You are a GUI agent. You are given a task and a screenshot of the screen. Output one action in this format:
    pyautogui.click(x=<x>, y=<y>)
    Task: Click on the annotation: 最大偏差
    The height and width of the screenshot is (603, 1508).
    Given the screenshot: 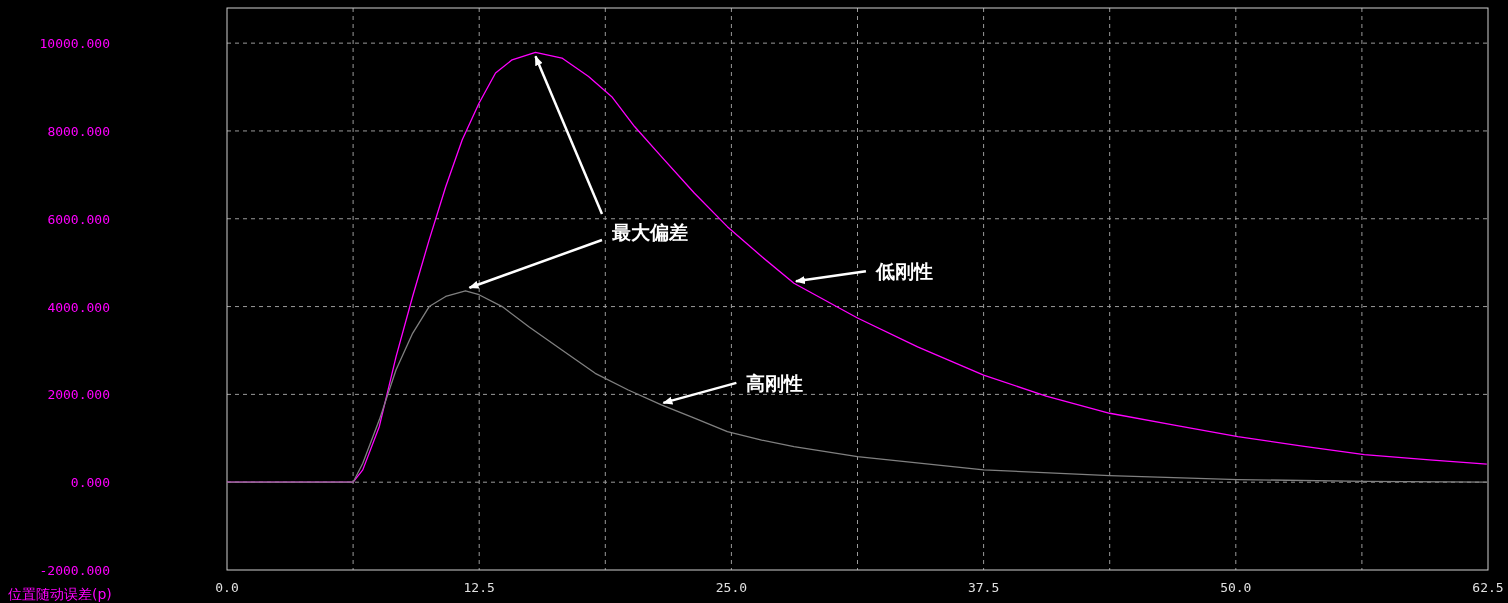 What is the action you would take?
    pyautogui.click(x=650, y=232)
    